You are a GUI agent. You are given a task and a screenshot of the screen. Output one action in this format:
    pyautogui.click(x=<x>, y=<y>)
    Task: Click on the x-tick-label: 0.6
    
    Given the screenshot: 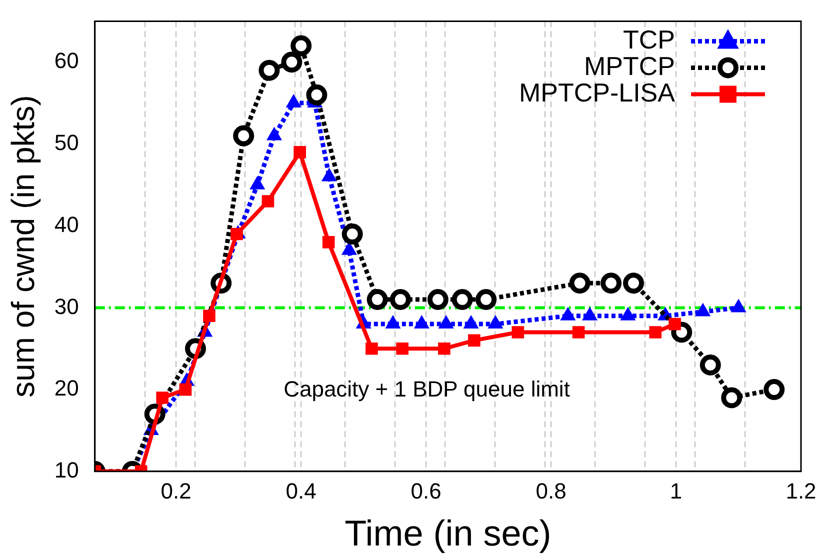 What is the action you would take?
    pyautogui.click(x=426, y=491)
    